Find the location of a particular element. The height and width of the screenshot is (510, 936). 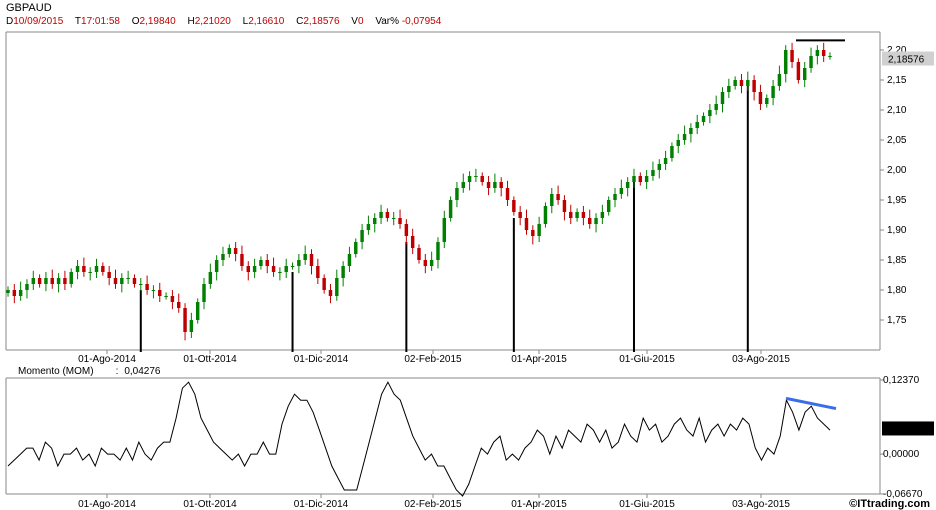

volume-label: V is located at coordinates (354, 21).